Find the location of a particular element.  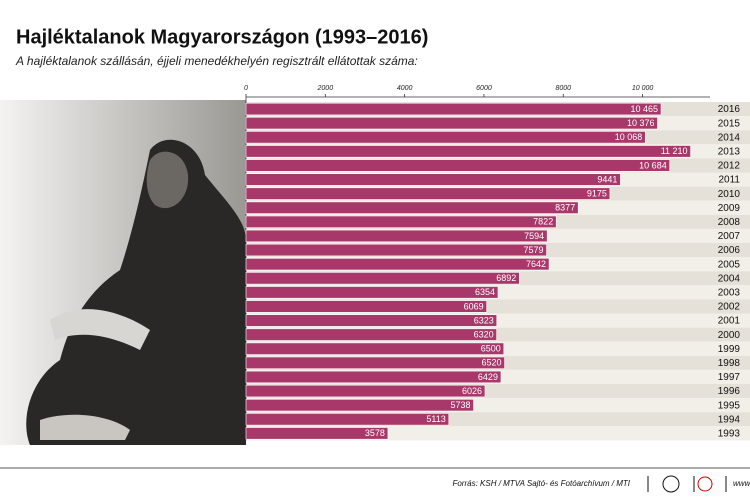

y-tick-label: 2007 is located at coordinates (729, 236).